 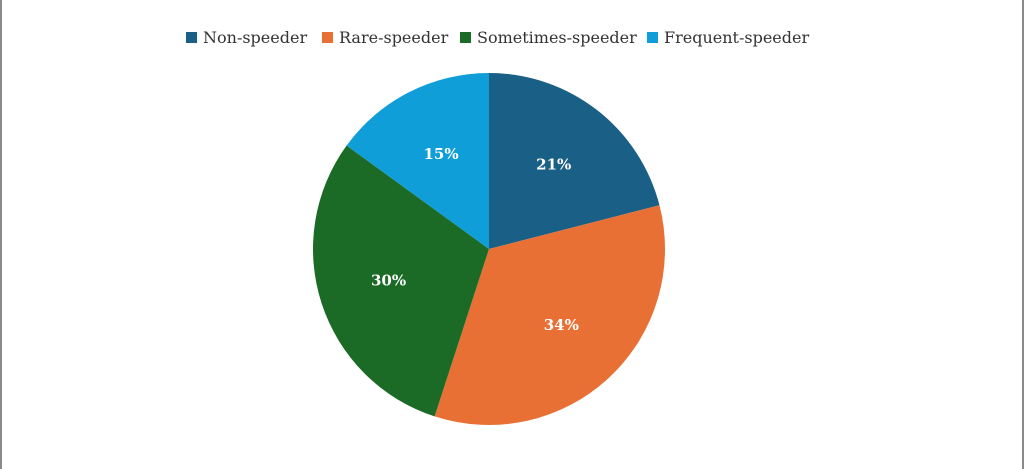 I want to click on pie-slice-rare-speeder, so click(x=549, y=315).